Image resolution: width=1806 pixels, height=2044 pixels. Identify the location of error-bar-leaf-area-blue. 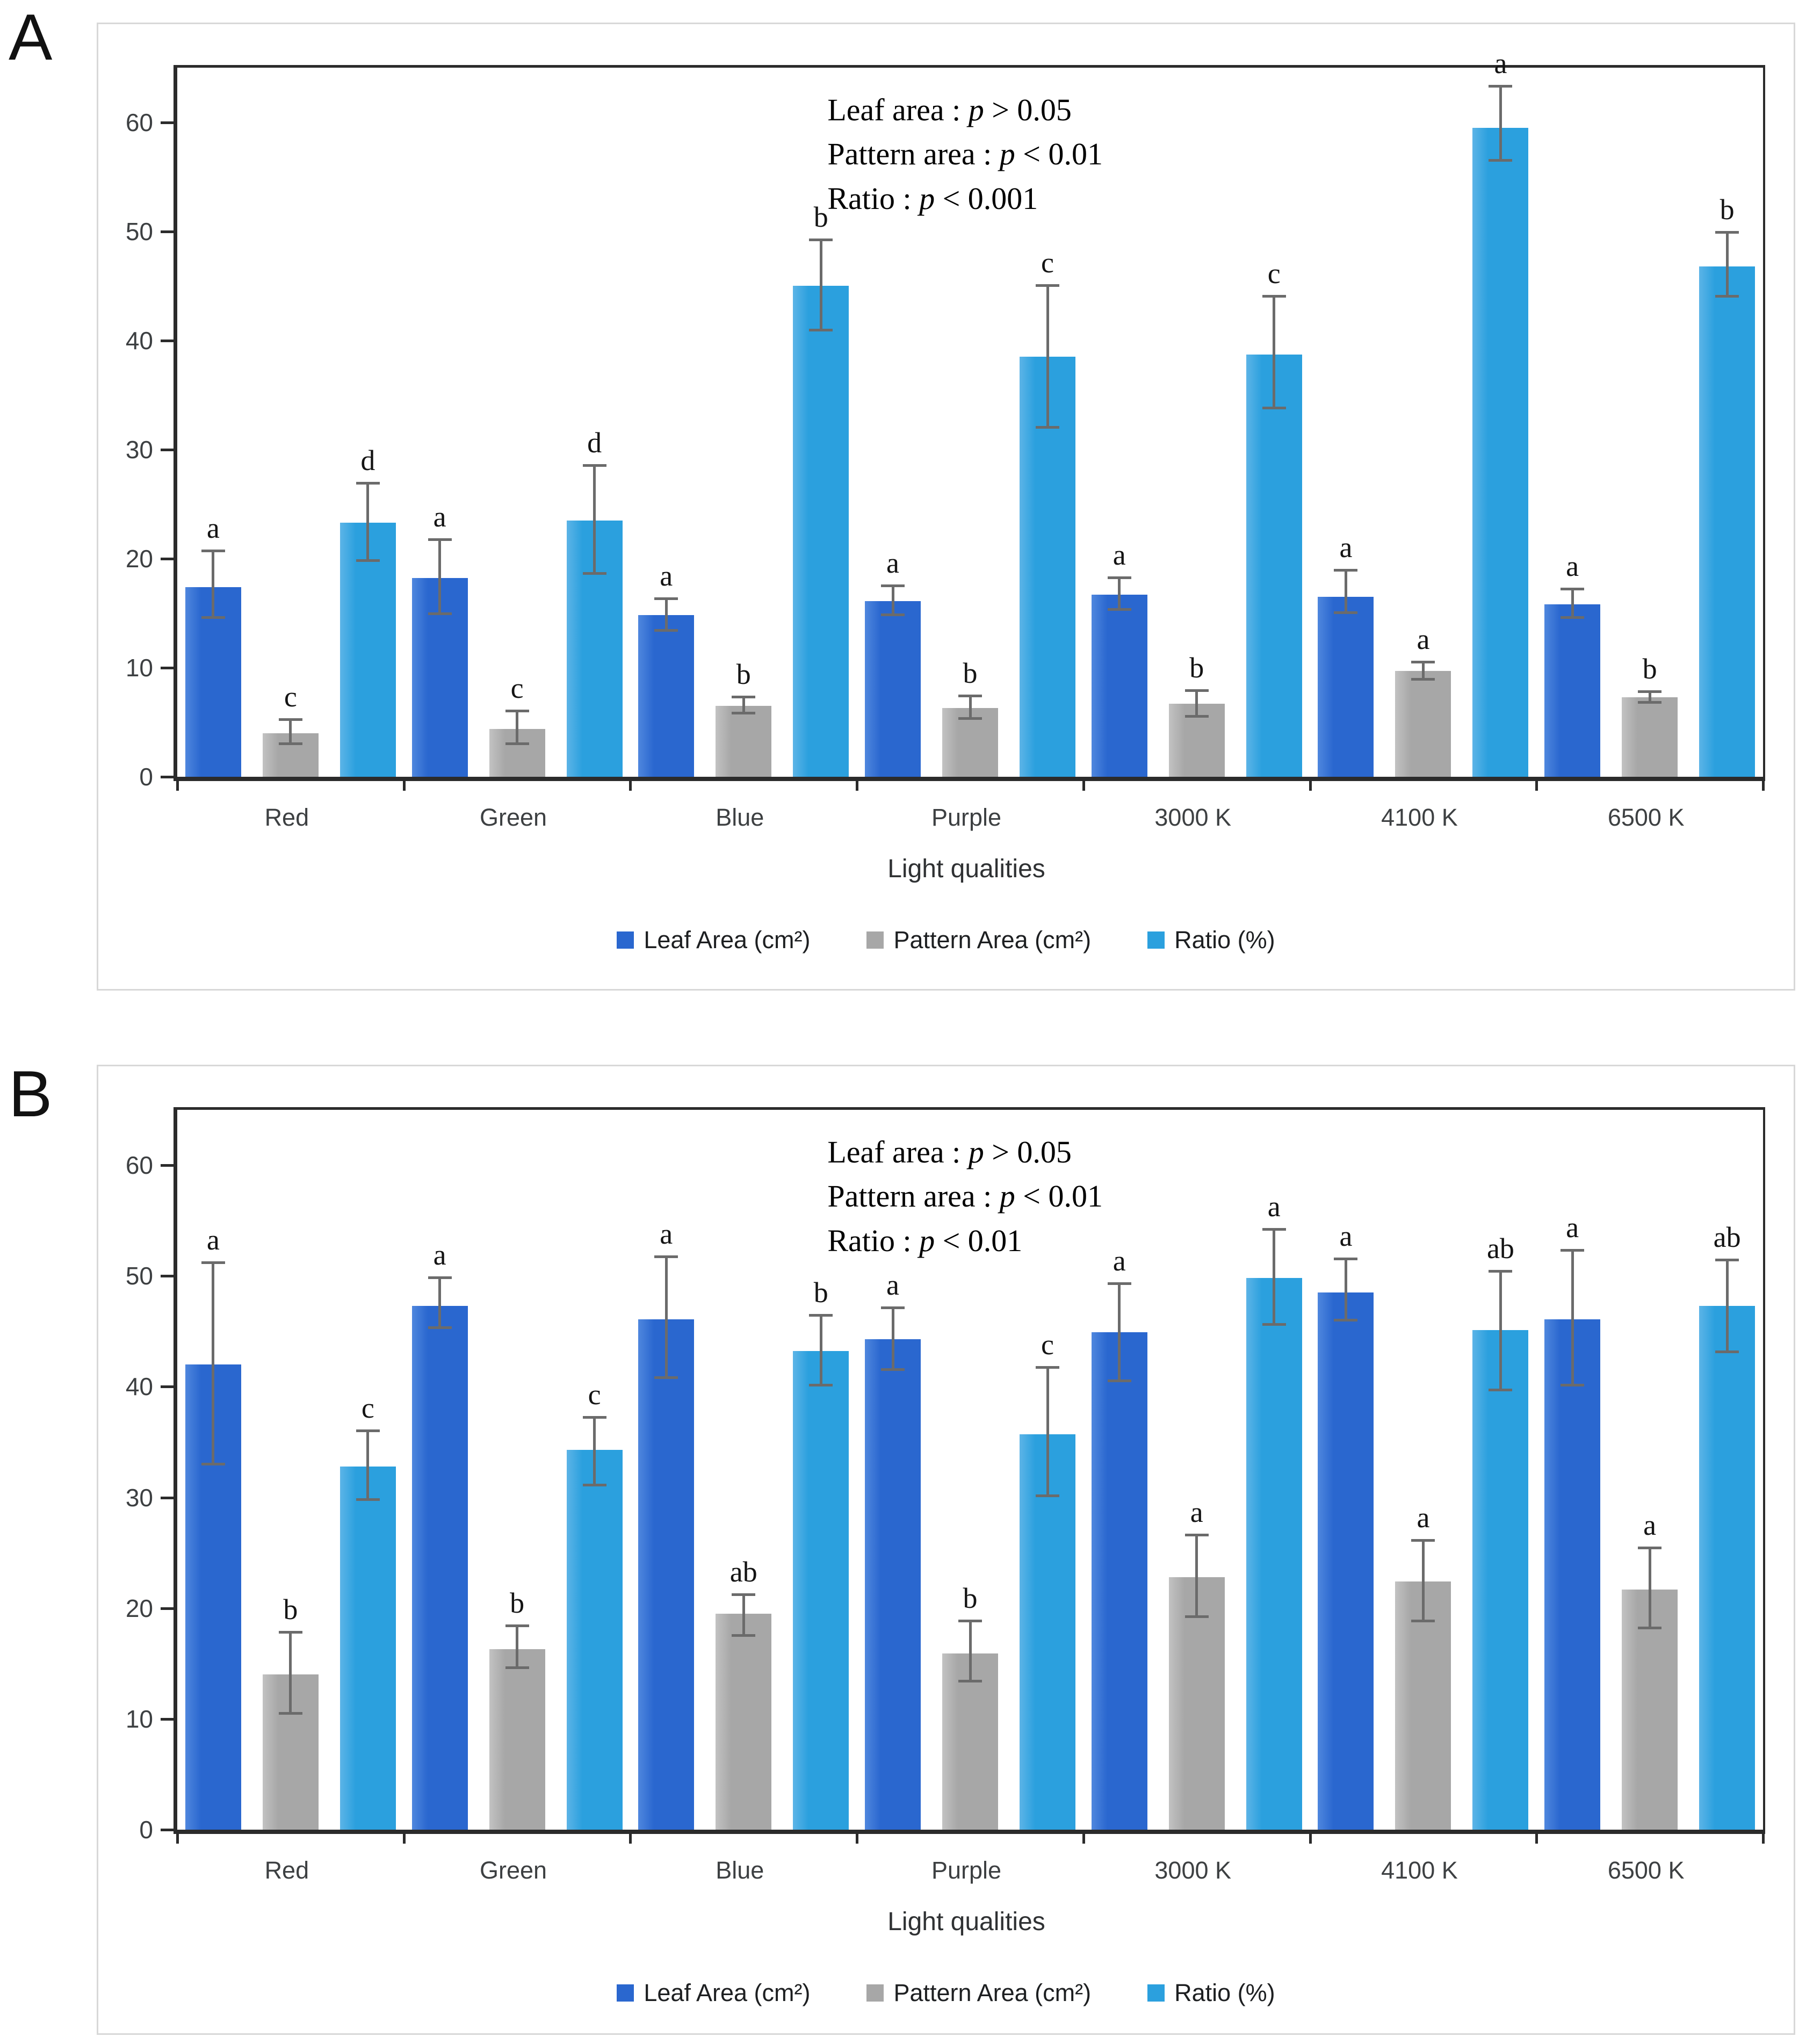
(666, 1317).